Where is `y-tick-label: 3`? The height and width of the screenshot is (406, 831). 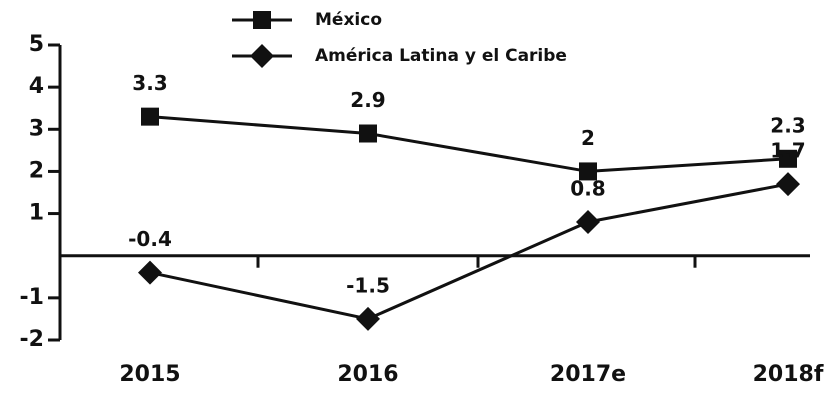
y-tick-label: 3 is located at coordinates (36, 128).